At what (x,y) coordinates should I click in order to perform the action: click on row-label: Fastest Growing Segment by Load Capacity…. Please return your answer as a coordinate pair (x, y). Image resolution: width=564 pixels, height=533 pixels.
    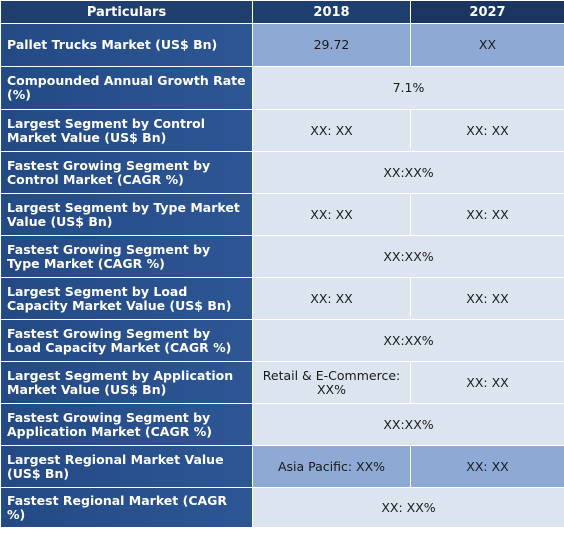
    Looking at the image, I should click on (126, 340).